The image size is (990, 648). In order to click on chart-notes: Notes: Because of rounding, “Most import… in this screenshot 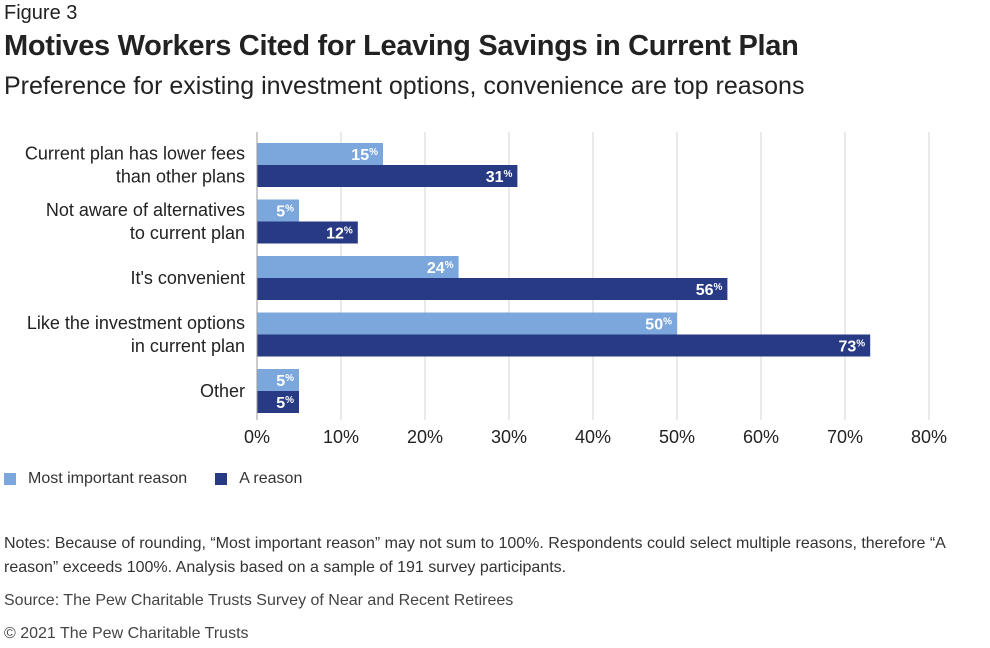, I will do `click(474, 555)`.